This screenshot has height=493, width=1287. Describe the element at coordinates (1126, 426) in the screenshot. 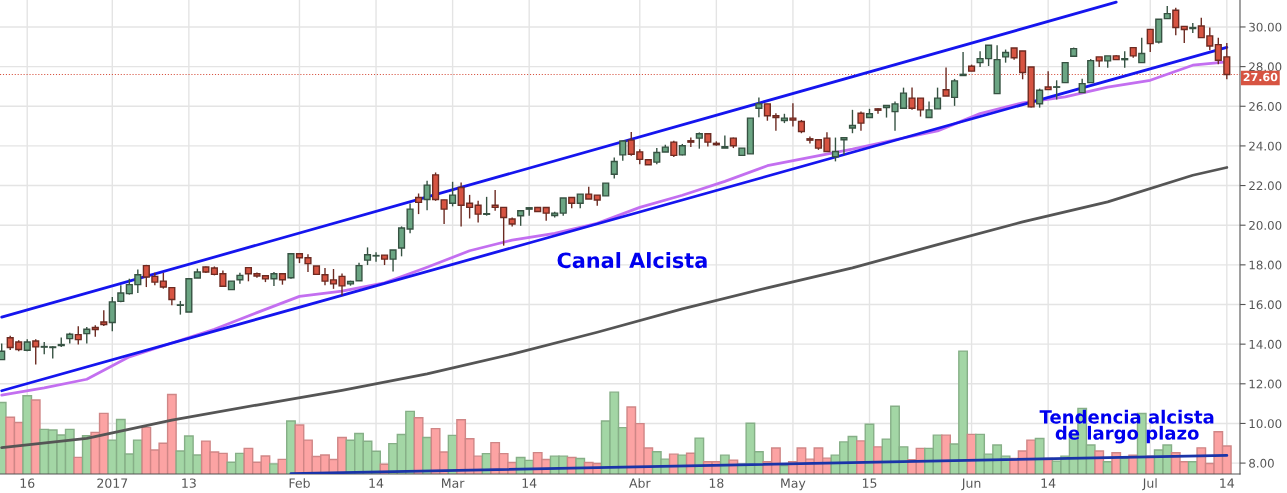

I see `annotation: Tendencia alcista de largo plazo` at that location.